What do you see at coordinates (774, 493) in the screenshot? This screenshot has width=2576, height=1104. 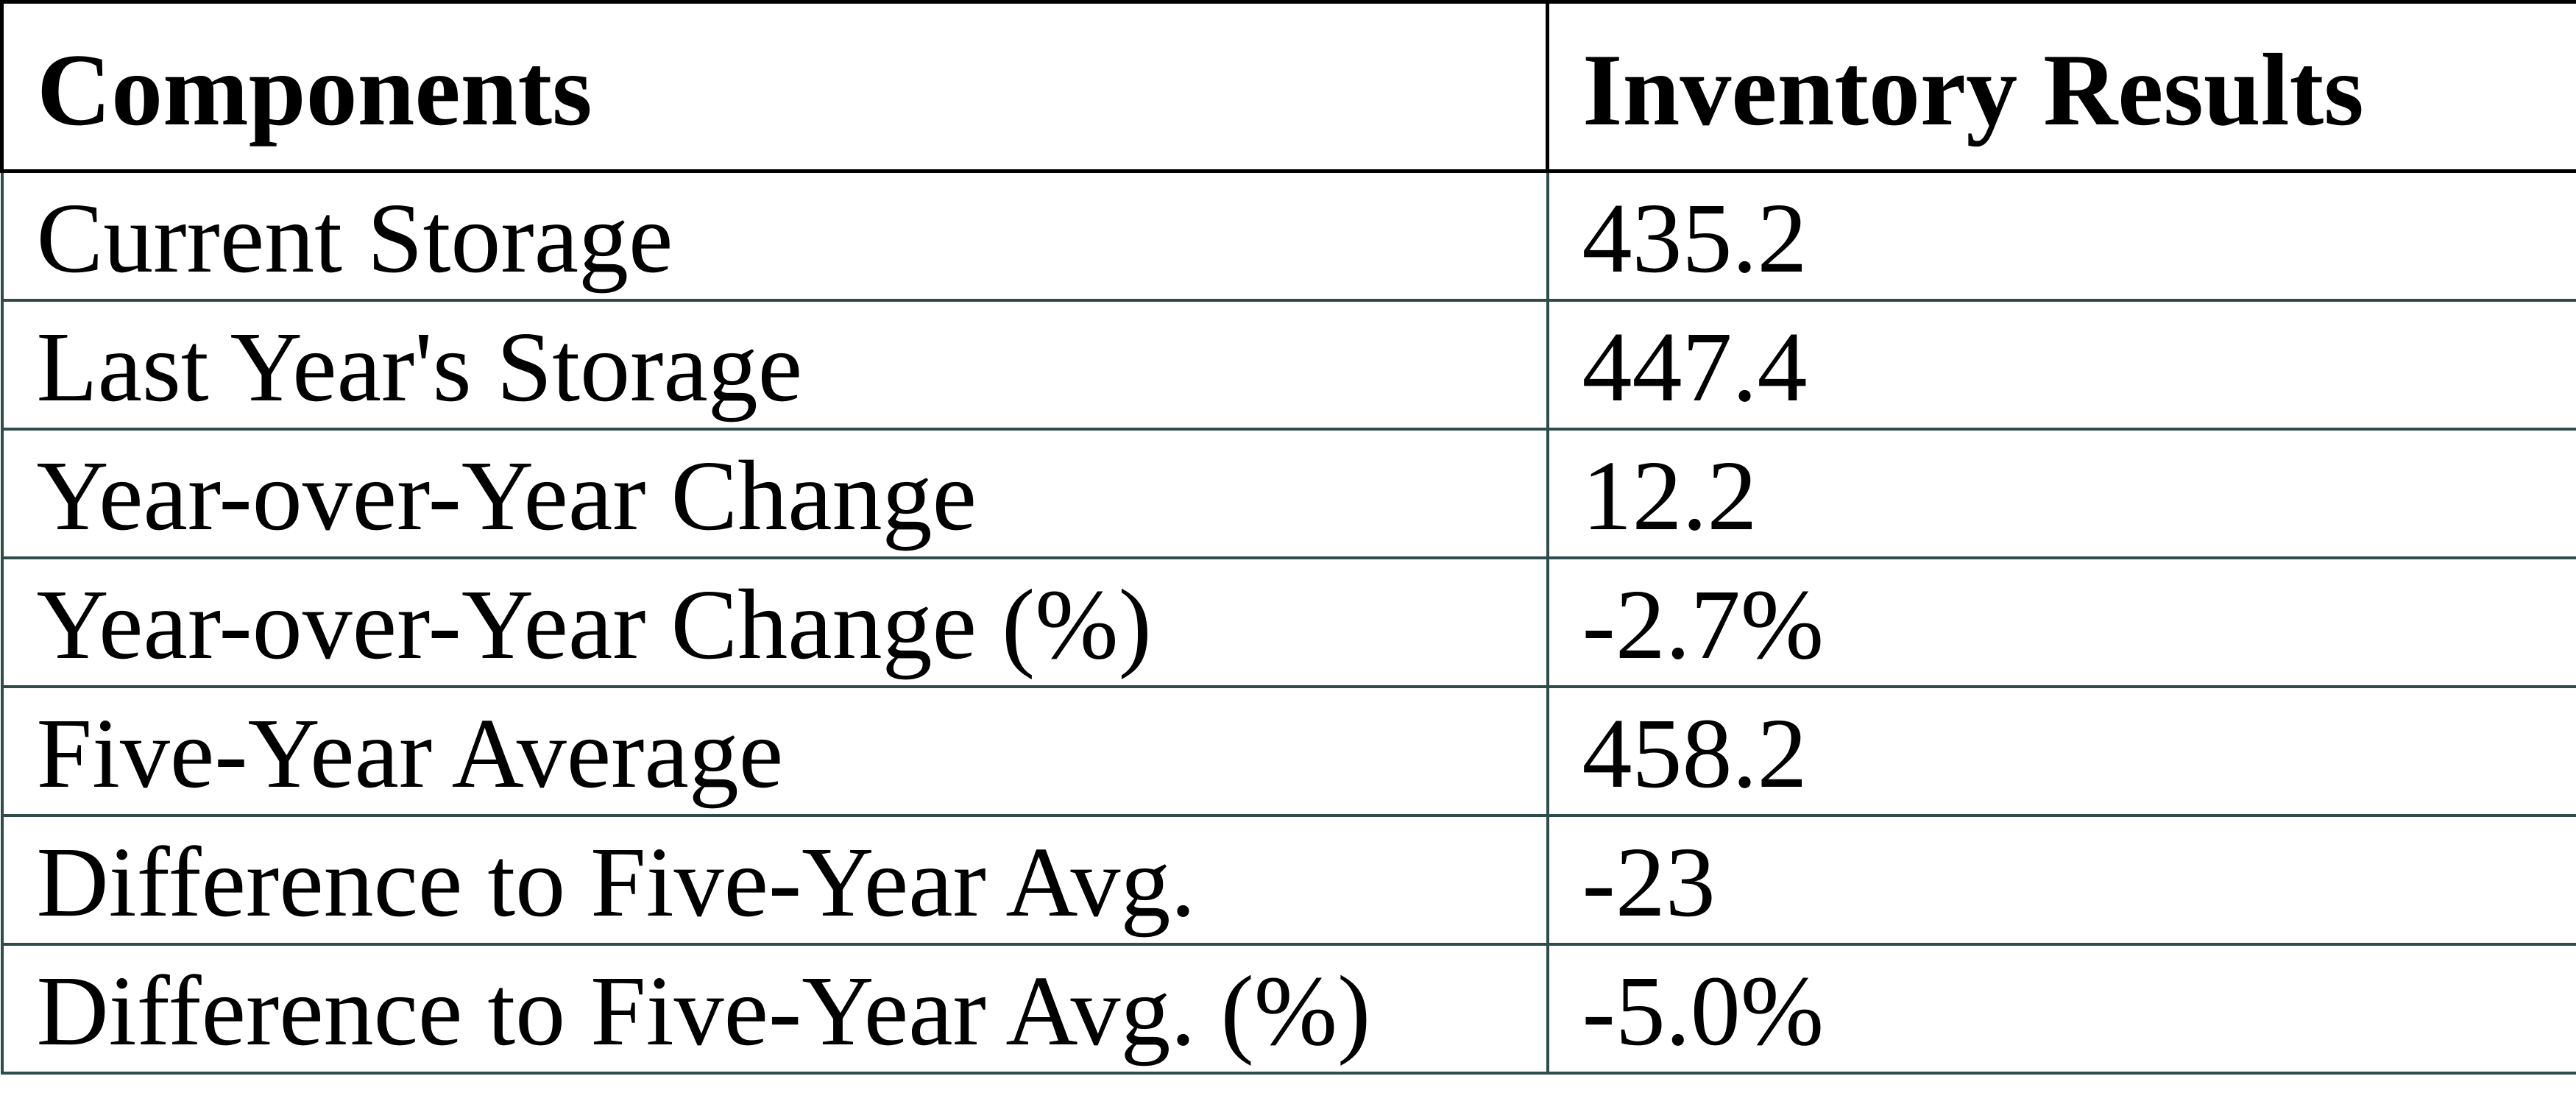 I see `component-label-cell: Year-over-Year Change` at bounding box center [774, 493].